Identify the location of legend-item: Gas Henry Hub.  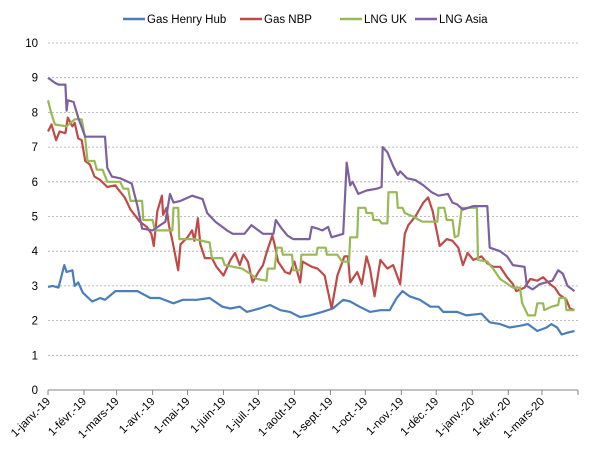
(174, 20).